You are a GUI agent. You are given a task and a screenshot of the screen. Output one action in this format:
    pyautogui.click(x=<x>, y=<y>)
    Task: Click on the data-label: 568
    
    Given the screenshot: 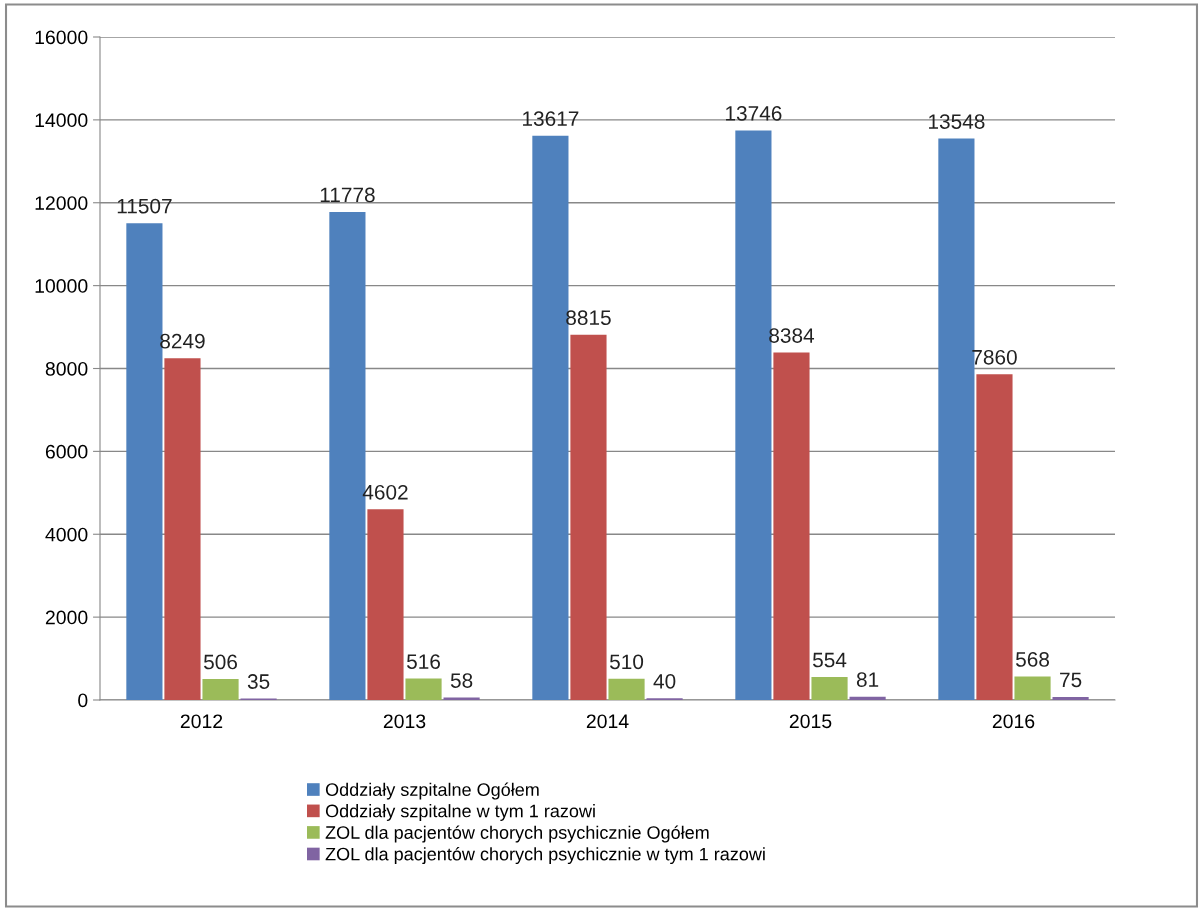 What is the action you would take?
    pyautogui.click(x=1032, y=659)
    